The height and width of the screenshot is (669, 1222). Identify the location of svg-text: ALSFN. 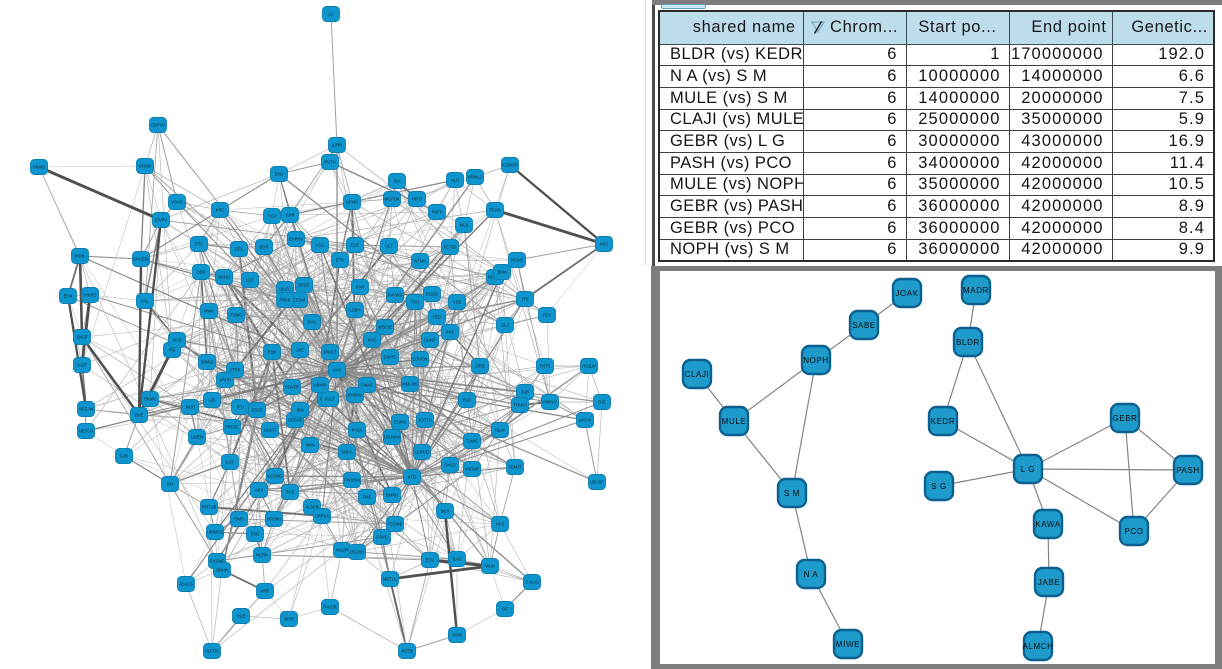
(311, 507).